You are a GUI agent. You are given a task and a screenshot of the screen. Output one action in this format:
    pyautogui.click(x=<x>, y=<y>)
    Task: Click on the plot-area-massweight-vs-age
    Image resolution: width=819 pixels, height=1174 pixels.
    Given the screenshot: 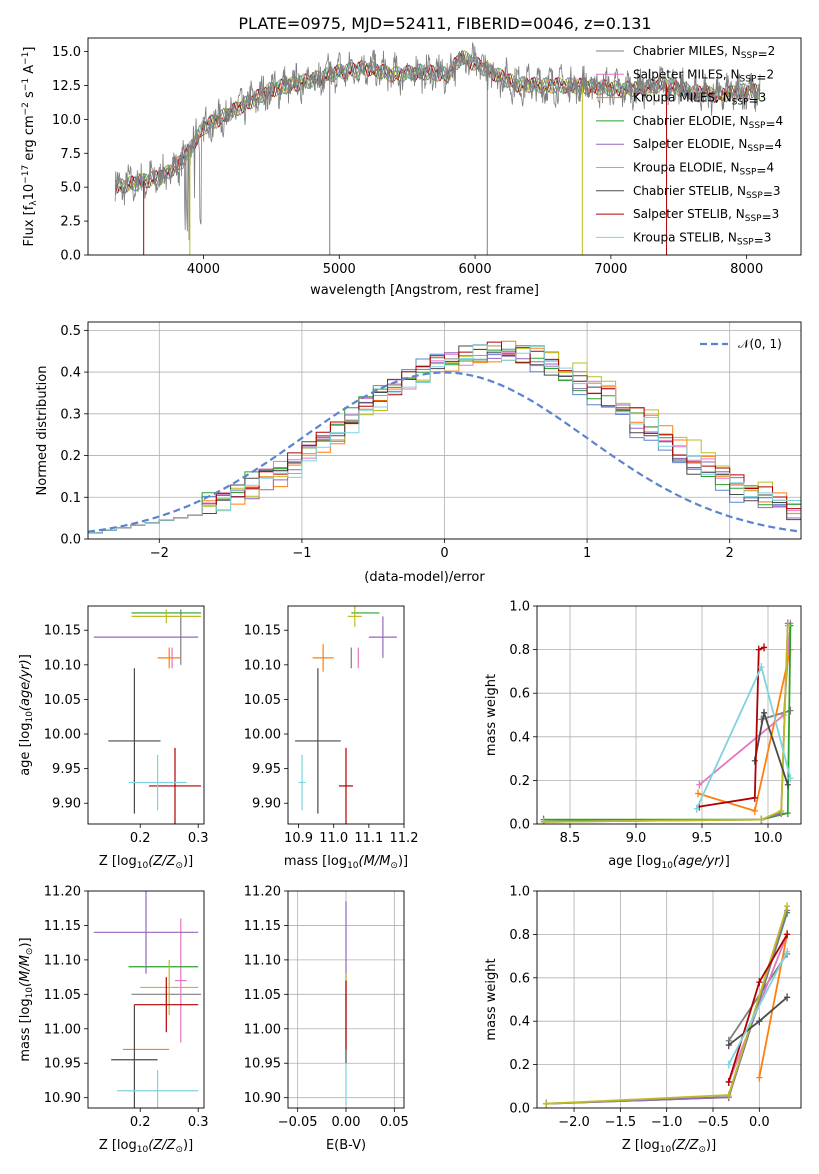 What is the action you would take?
    pyautogui.click(x=669, y=715)
    